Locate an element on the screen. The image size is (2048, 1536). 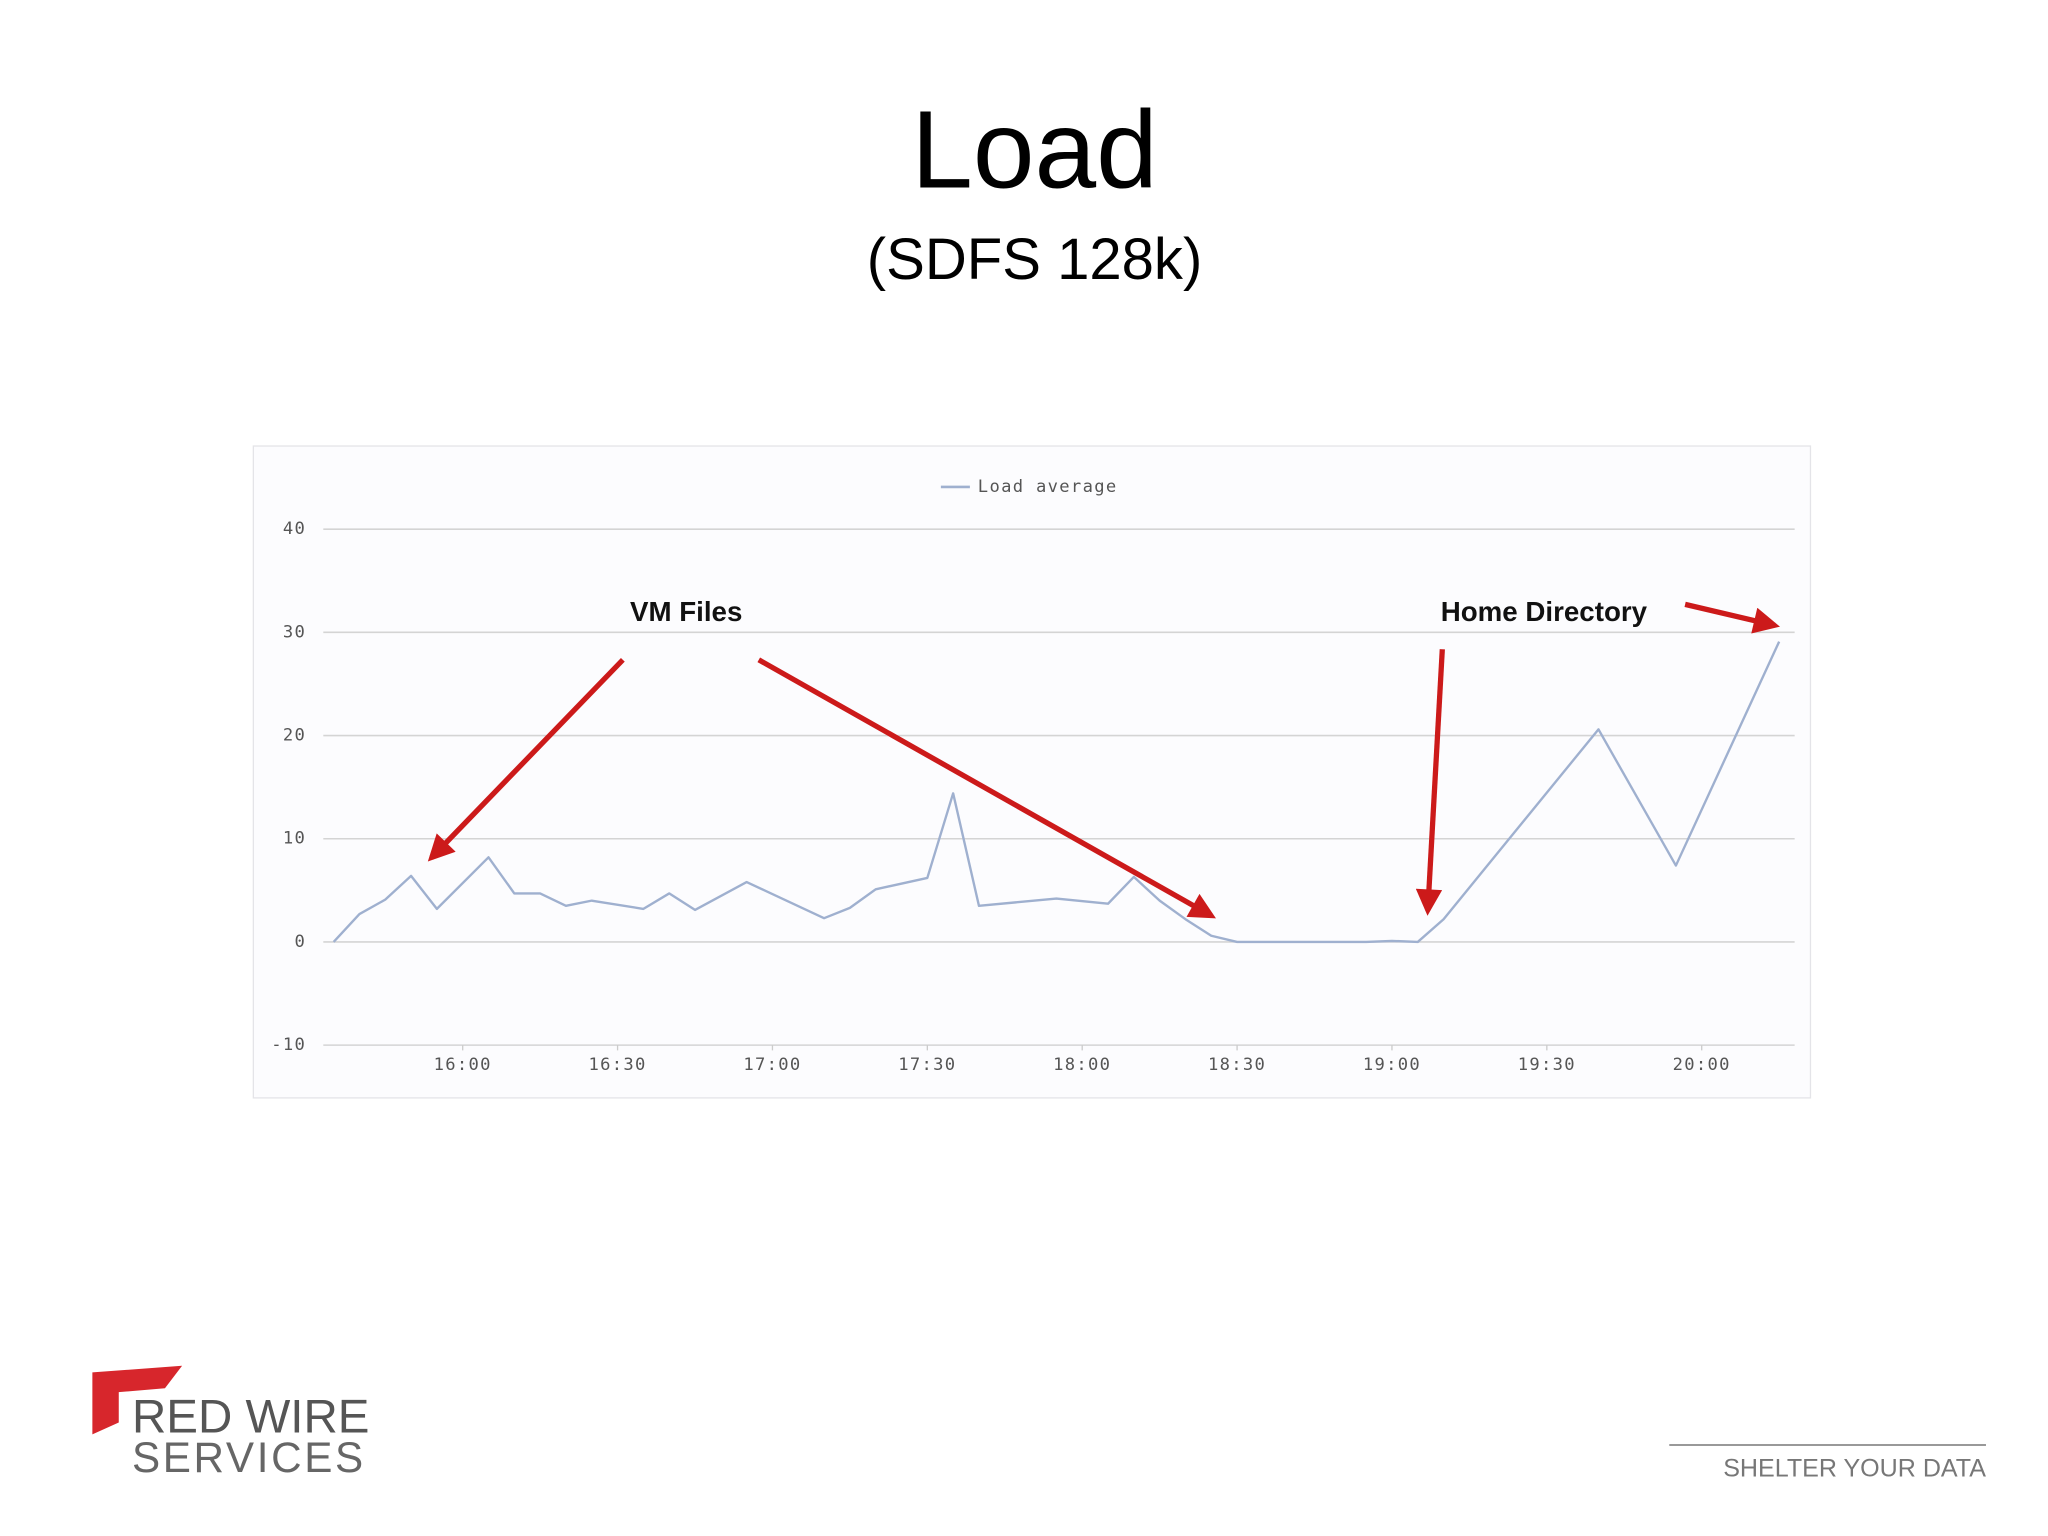
logo-mark is located at coordinates (137, 1400).